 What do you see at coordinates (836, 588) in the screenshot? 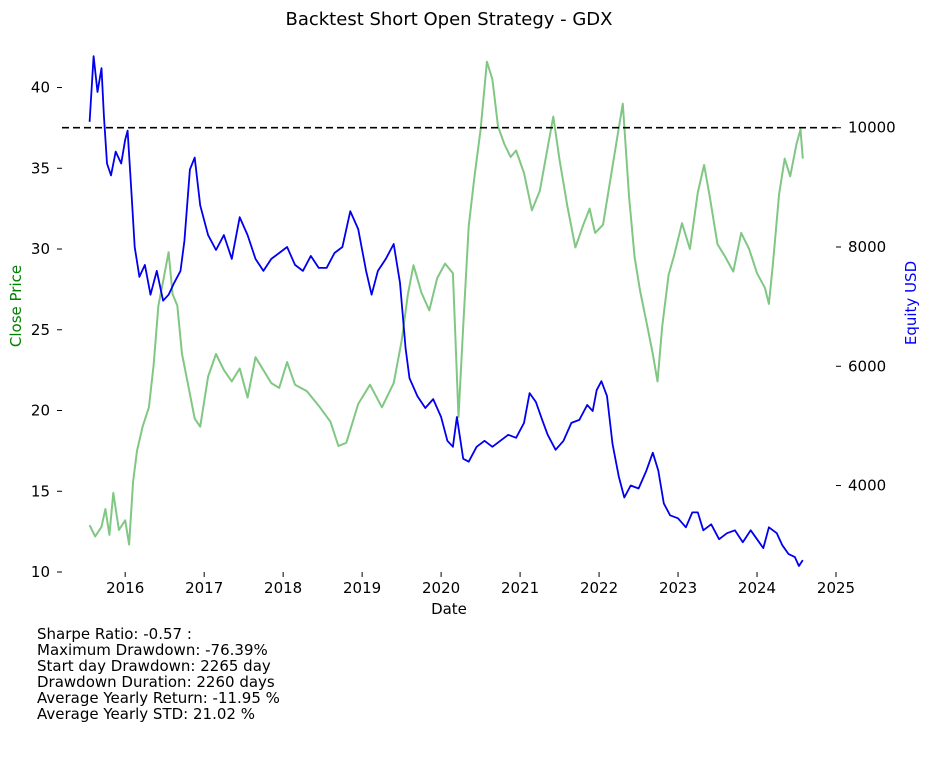
I see `x-tick-label: 2025` at bounding box center [836, 588].